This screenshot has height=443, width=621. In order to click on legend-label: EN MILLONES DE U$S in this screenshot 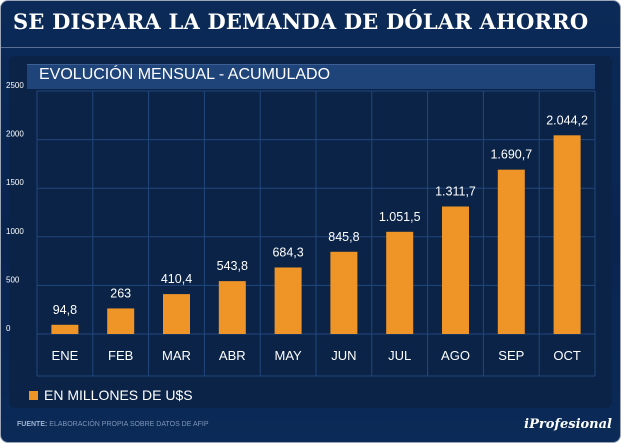, I will do `click(118, 395)`.